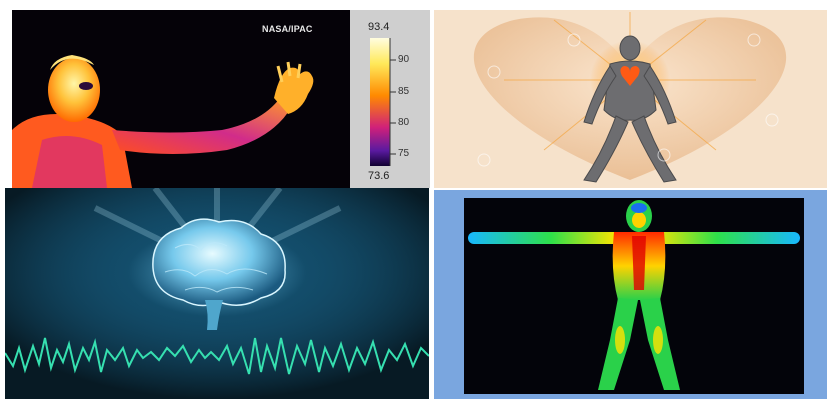  I want to click on scale-min-label: 73.6, so click(379, 176).